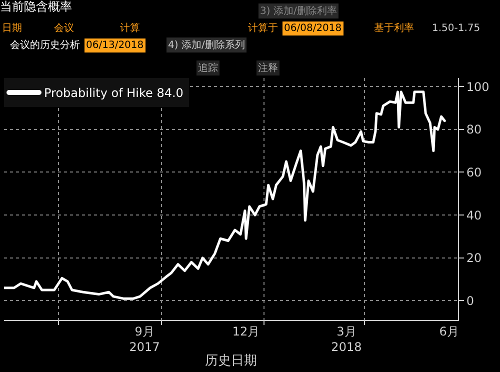 The height and width of the screenshot is (372, 500). What do you see at coordinates (449, 331) in the screenshot?
I see `x-tick-label: 6月` at bounding box center [449, 331].